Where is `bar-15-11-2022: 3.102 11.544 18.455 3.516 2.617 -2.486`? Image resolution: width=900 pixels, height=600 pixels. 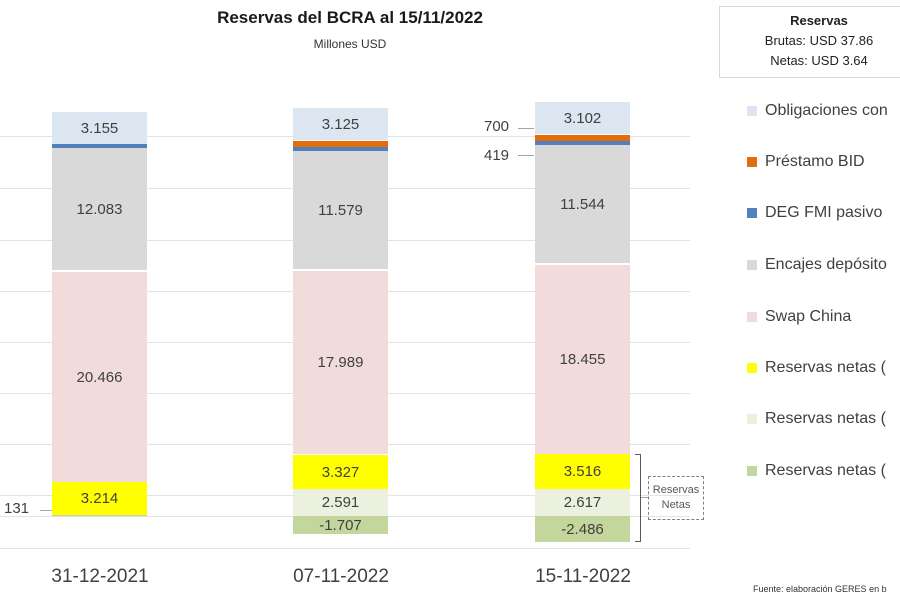 bar-15-11-2022: 3.102 11.544 18.455 3.516 2.617 -2.486 is located at coordinates (582, 300).